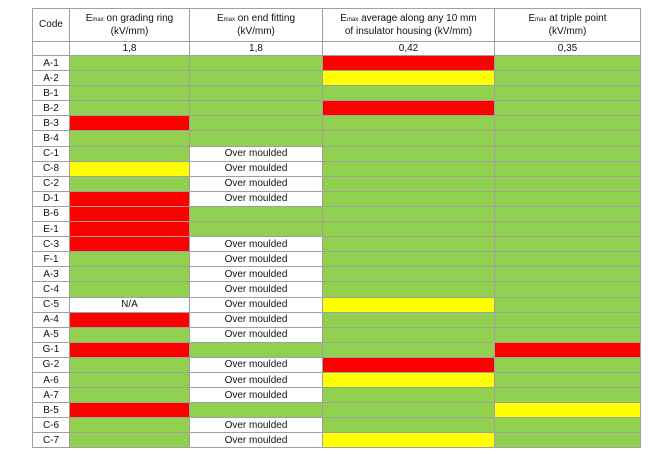  I want to click on table-row: C-1 Over moulded, so click(336, 153).